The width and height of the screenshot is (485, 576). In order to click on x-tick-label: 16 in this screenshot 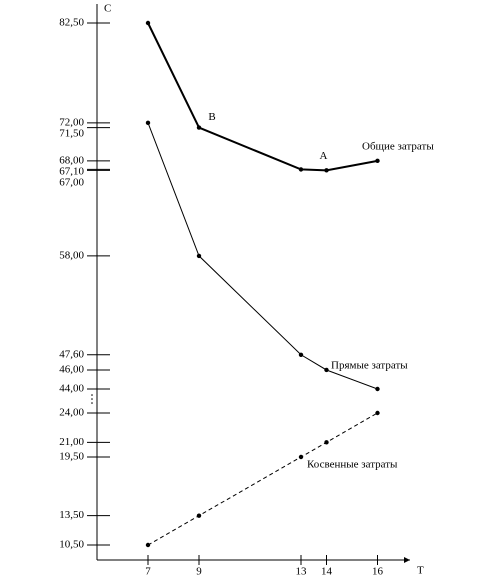, I will do `click(378, 571)`.